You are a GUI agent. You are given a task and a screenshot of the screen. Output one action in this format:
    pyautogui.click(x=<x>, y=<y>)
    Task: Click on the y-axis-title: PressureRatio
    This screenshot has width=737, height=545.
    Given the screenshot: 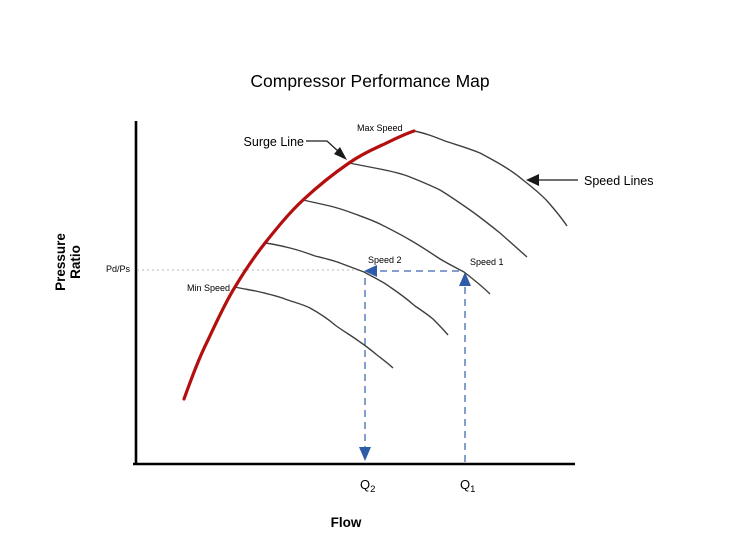 What is the action you would take?
    pyautogui.click(x=68, y=262)
    